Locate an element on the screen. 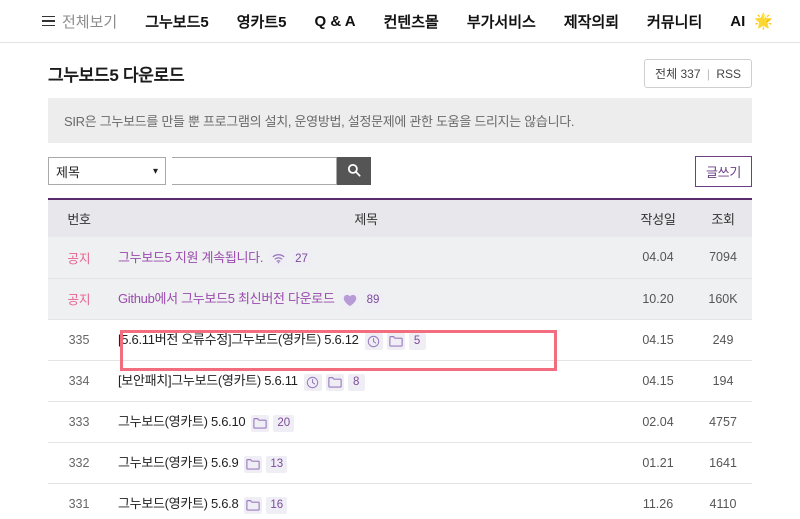  nav-item-label: 컨텐츠몰 is located at coordinates (411, 22).